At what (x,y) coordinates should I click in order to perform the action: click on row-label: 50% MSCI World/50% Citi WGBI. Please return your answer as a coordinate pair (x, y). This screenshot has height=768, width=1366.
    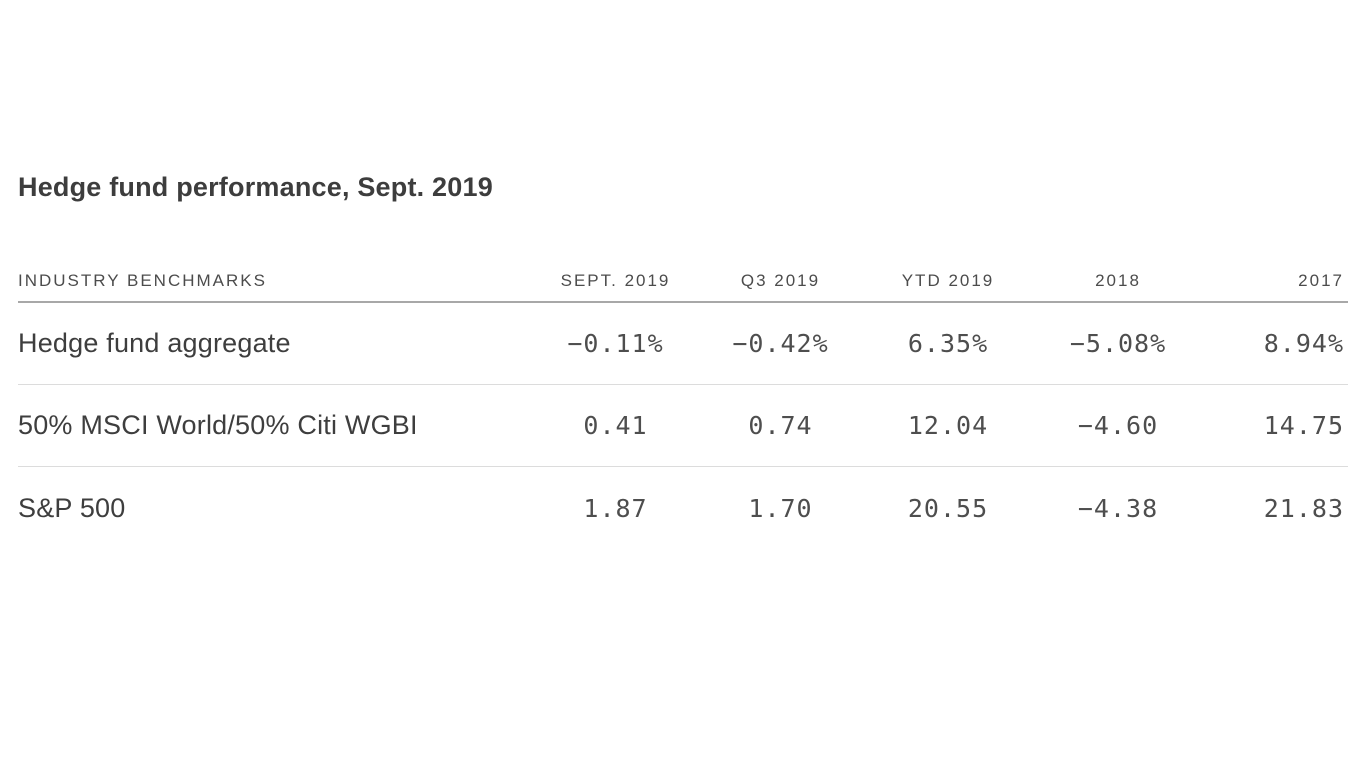
    Looking at the image, I should click on (218, 425).